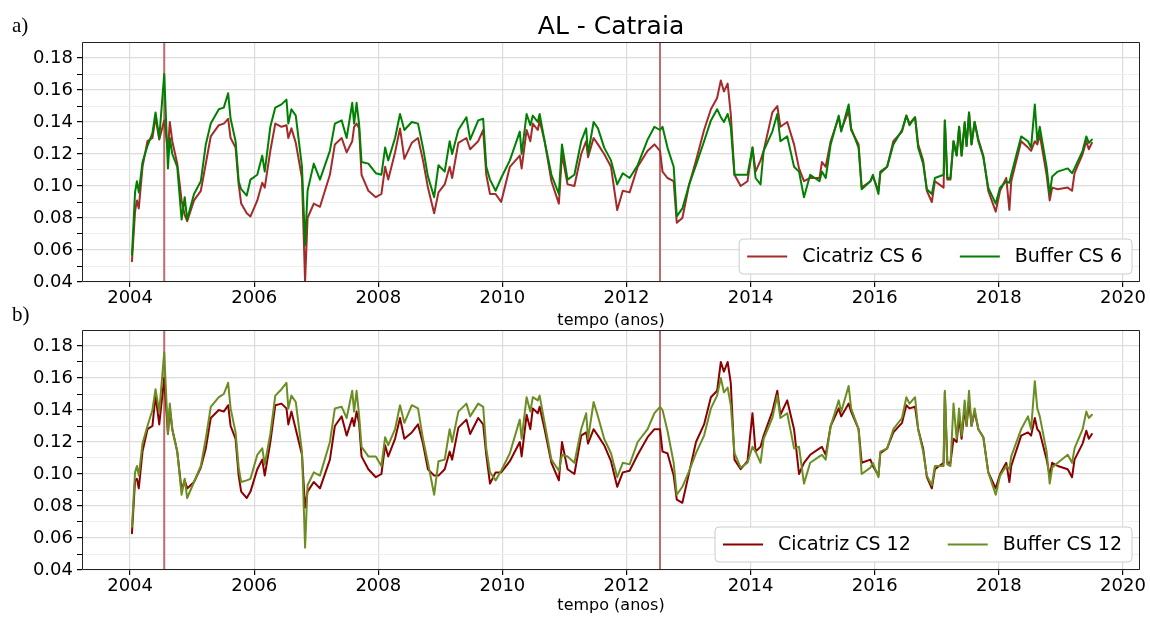  What do you see at coordinates (862, 255) in the screenshot?
I see `legend-label: Cicatriz CS 6` at bounding box center [862, 255].